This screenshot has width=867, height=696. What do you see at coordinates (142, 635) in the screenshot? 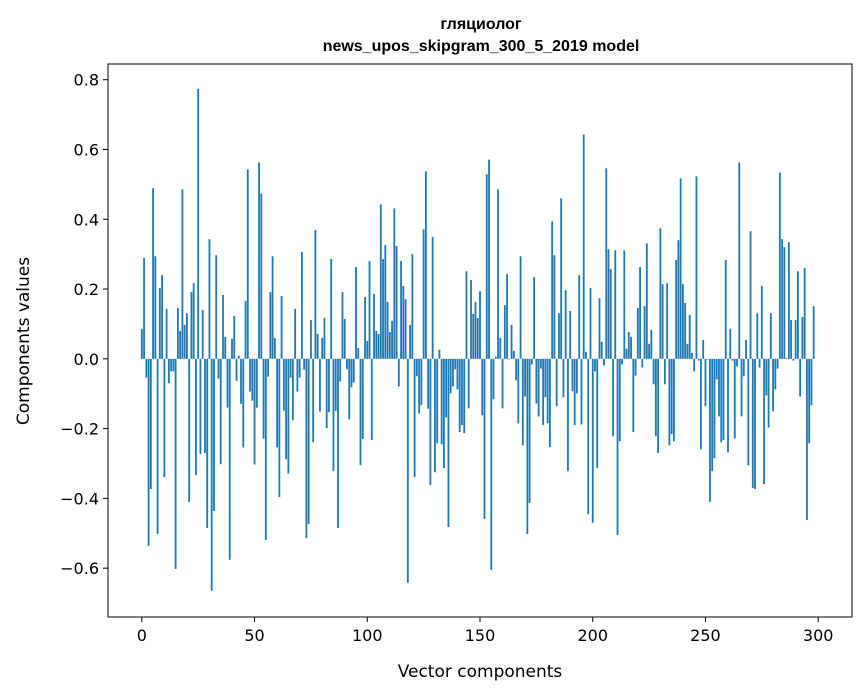
I see `x-tick-label: 0` at bounding box center [142, 635].